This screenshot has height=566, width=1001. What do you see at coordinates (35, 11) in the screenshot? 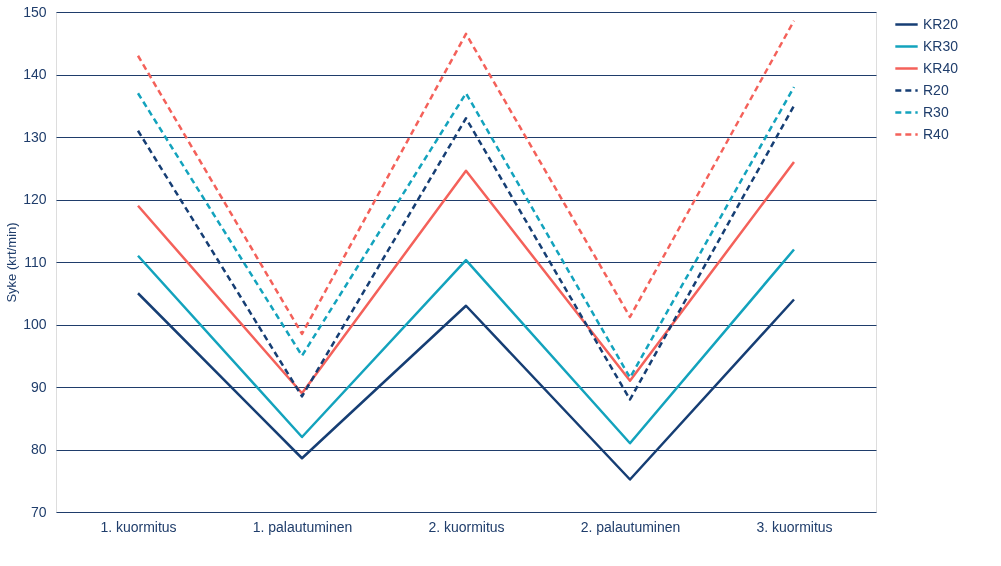
I see `y-tick-label: 150` at bounding box center [35, 11].